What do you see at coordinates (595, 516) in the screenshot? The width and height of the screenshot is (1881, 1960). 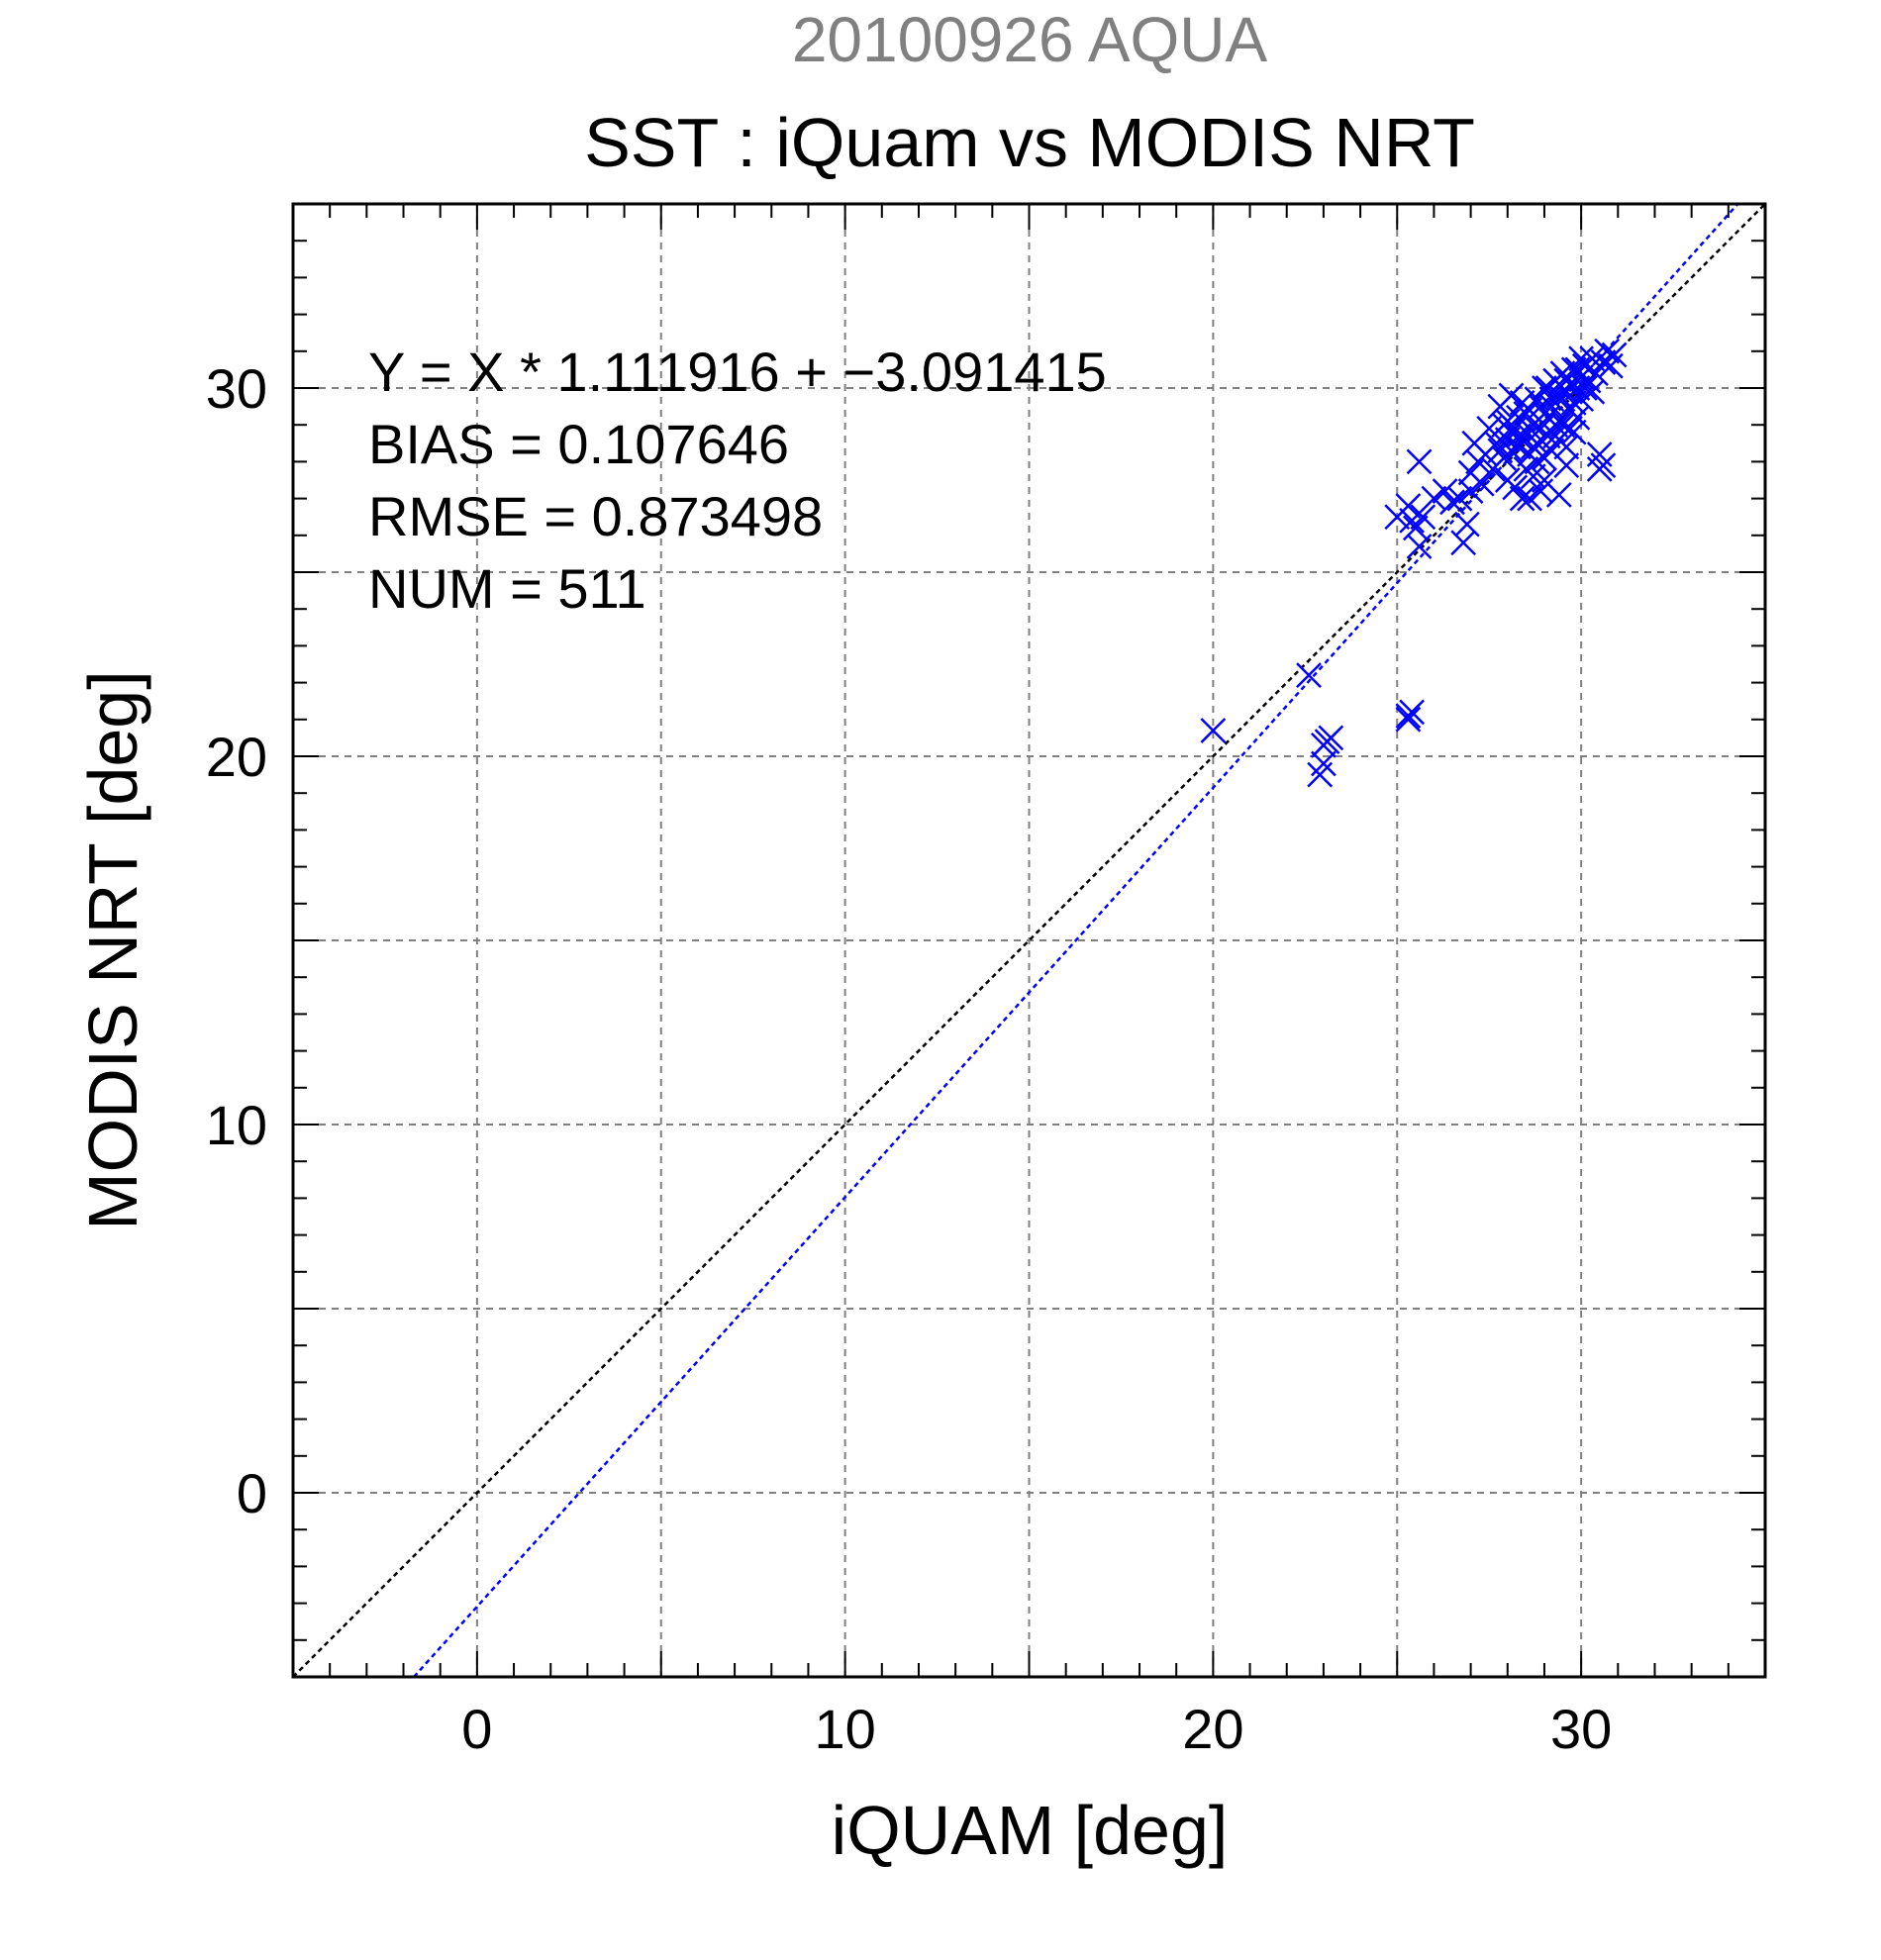 I see `annotation-rmse: RMSE = 0.873498` at bounding box center [595, 516].